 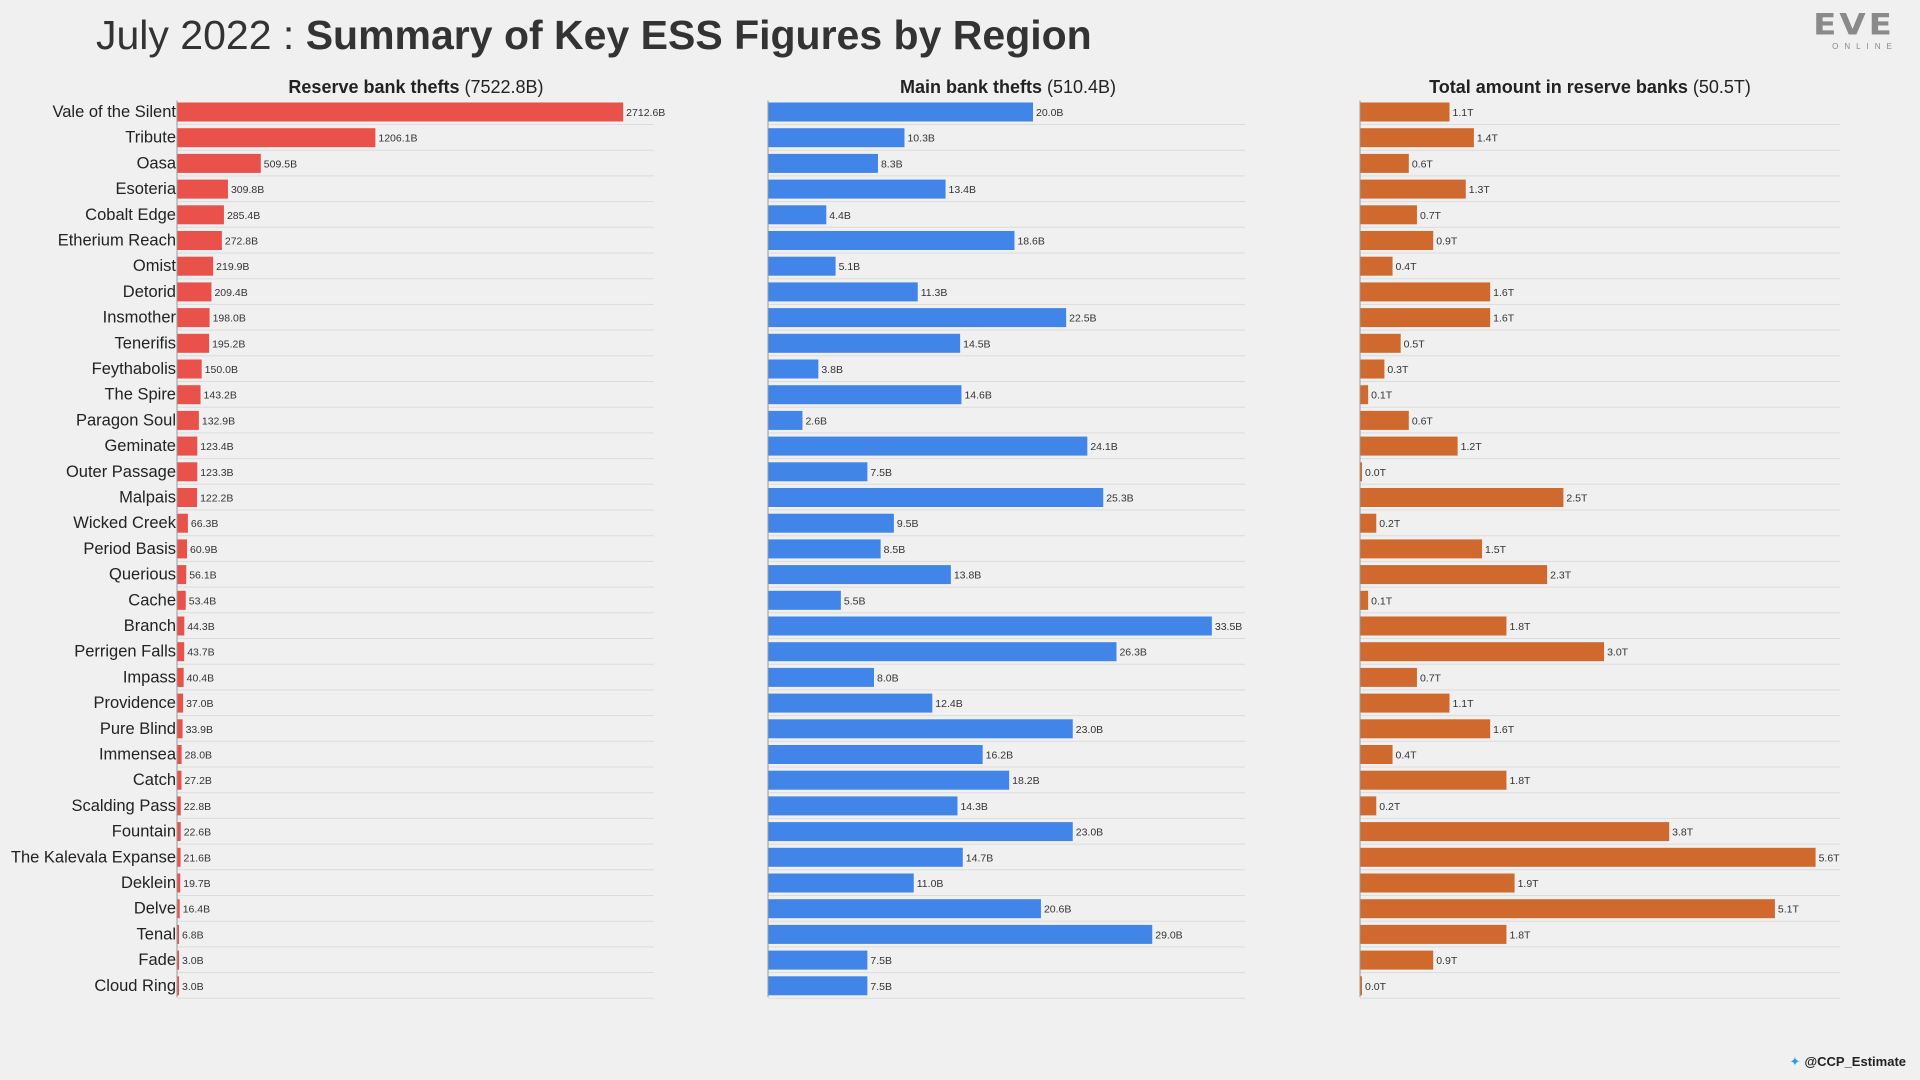 What do you see at coordinates (156, 934) in the screenshot?
I see `region-label-tenal: Tenal` at bounding box center [156, 934].